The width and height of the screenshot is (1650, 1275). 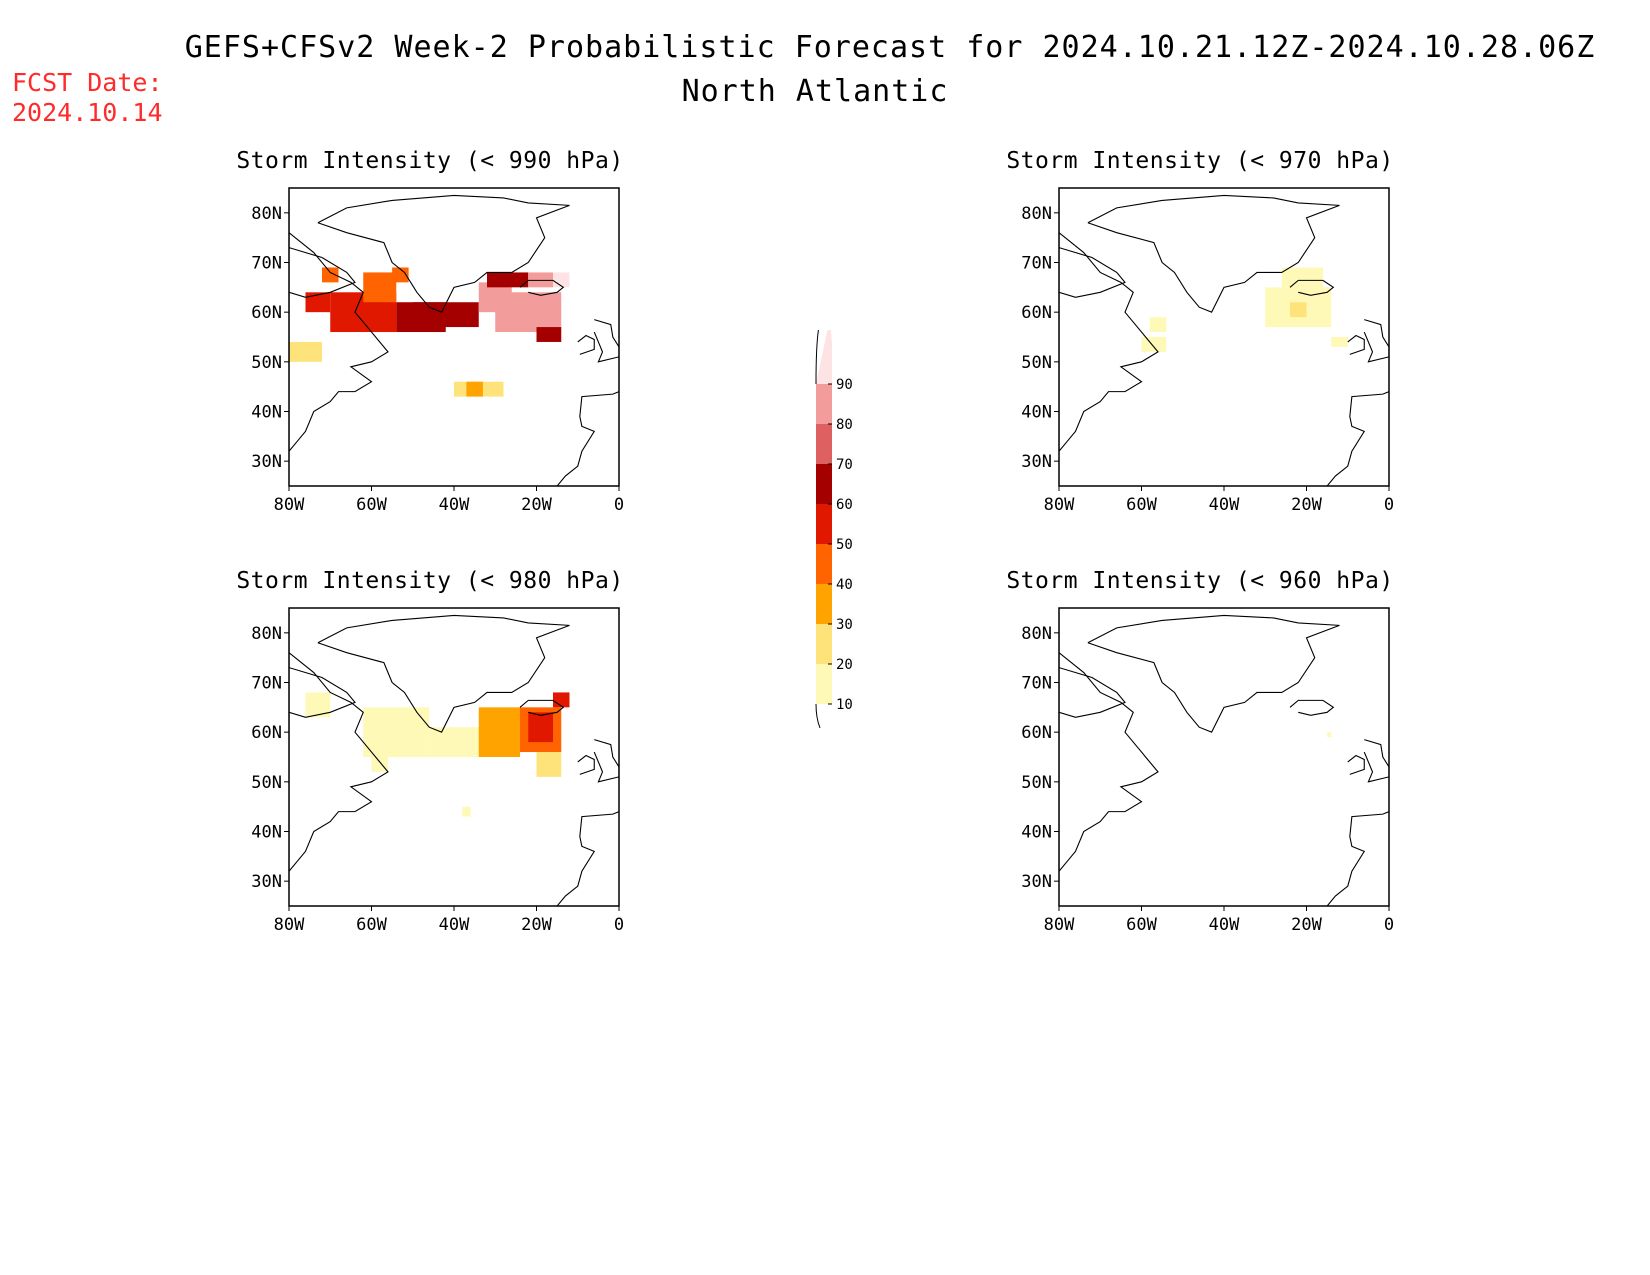 I want to click on region-subtitle: North Atlantic, so click(x=815, y=91).